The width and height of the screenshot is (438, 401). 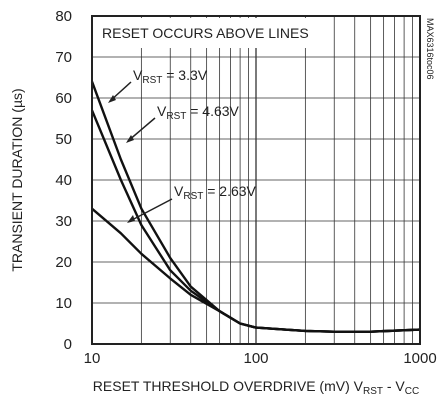 What do you see at coordinates (63, 57) in the screenshot?
I see `y-tick-label: 70` at bounding box center [63, 57].